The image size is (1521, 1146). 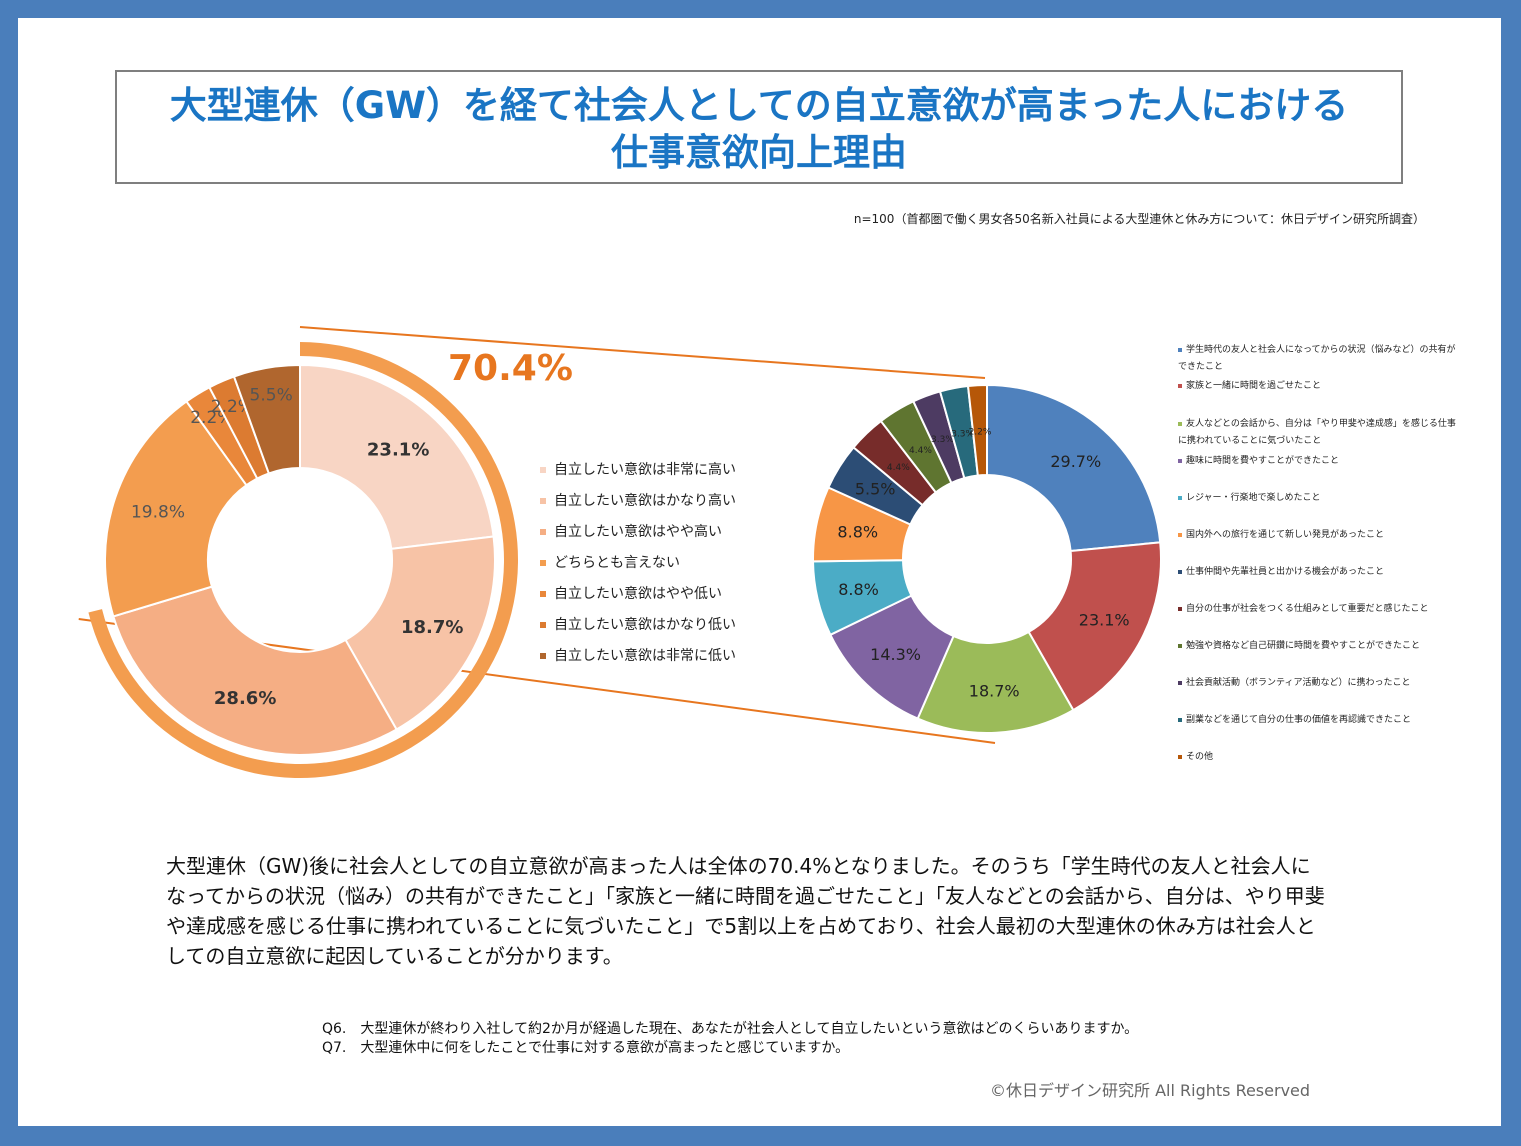 What do you see at coordinates (638, 594) in the screenshot?
I see `legend-label: 自立したい意欲はやや低い` at bounding box center [638, 594].